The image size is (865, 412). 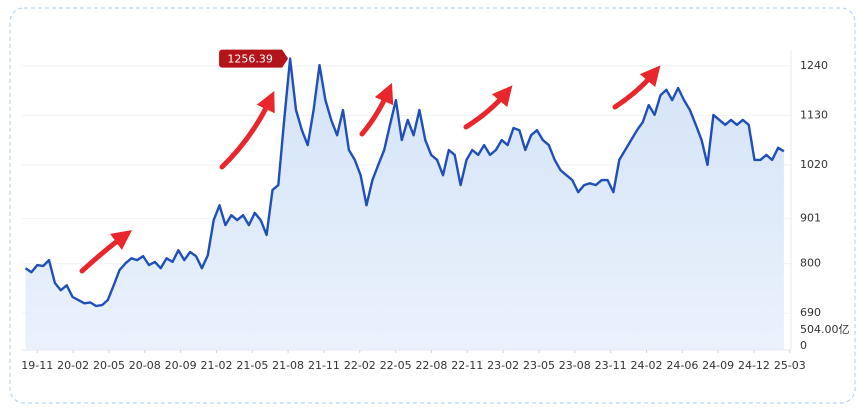 I want to click on x-tick-label: 21-05, so click(x=252, y=365).